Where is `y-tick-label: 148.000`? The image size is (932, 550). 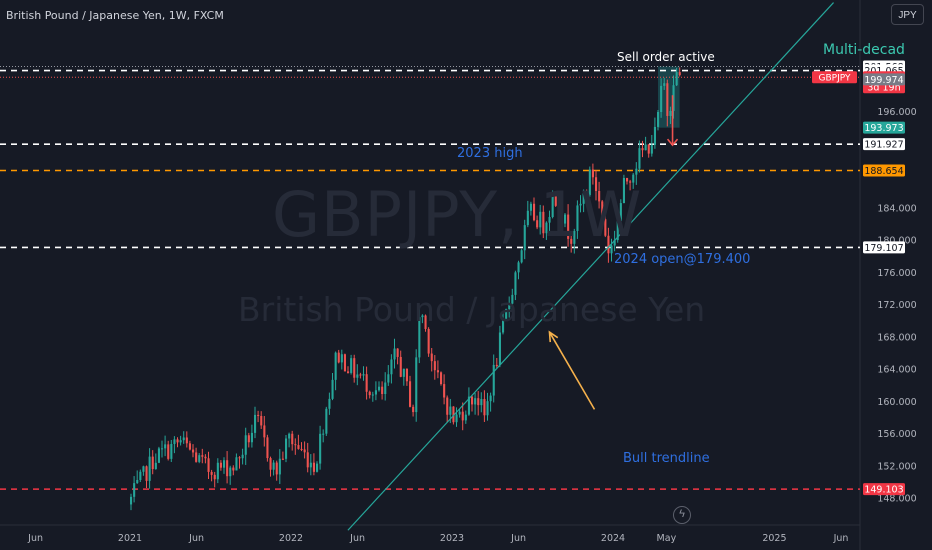
y-tick-label: 148.000 is located at coordinates (896, 499).